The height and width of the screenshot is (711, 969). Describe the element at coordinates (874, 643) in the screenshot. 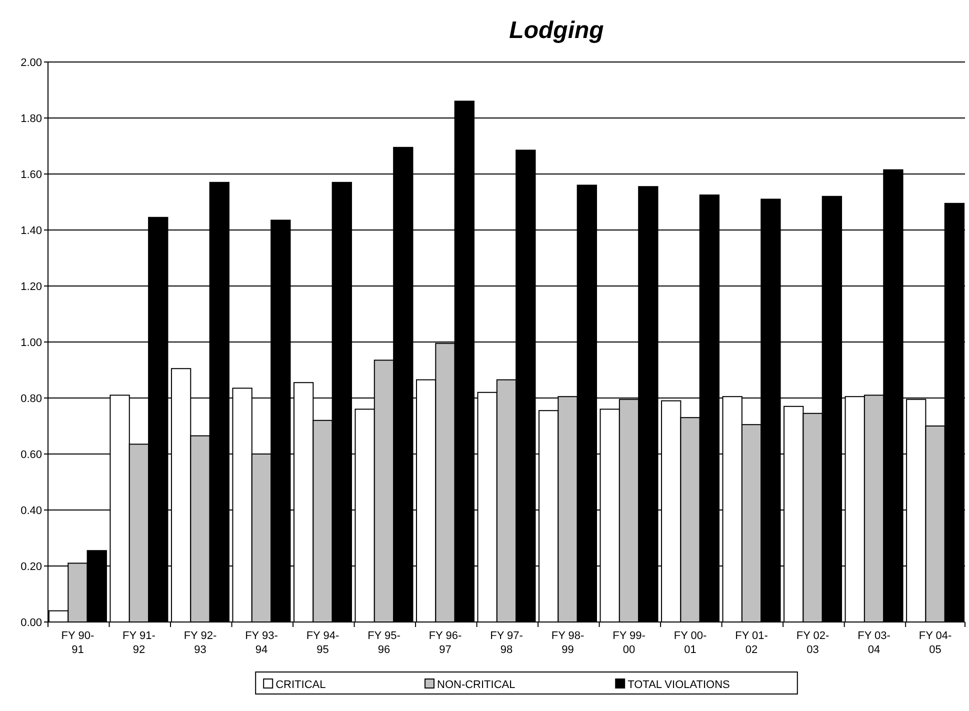

I see `x-tick-label: FY 03-04` at that location.